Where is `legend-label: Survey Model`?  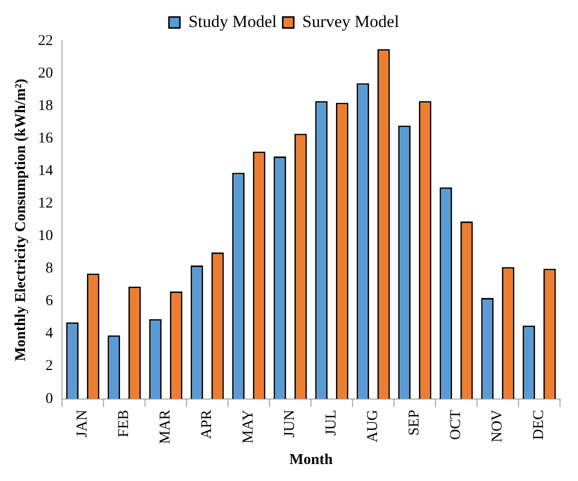
legend-label: Survey Model is located at coordinates (351, 21).